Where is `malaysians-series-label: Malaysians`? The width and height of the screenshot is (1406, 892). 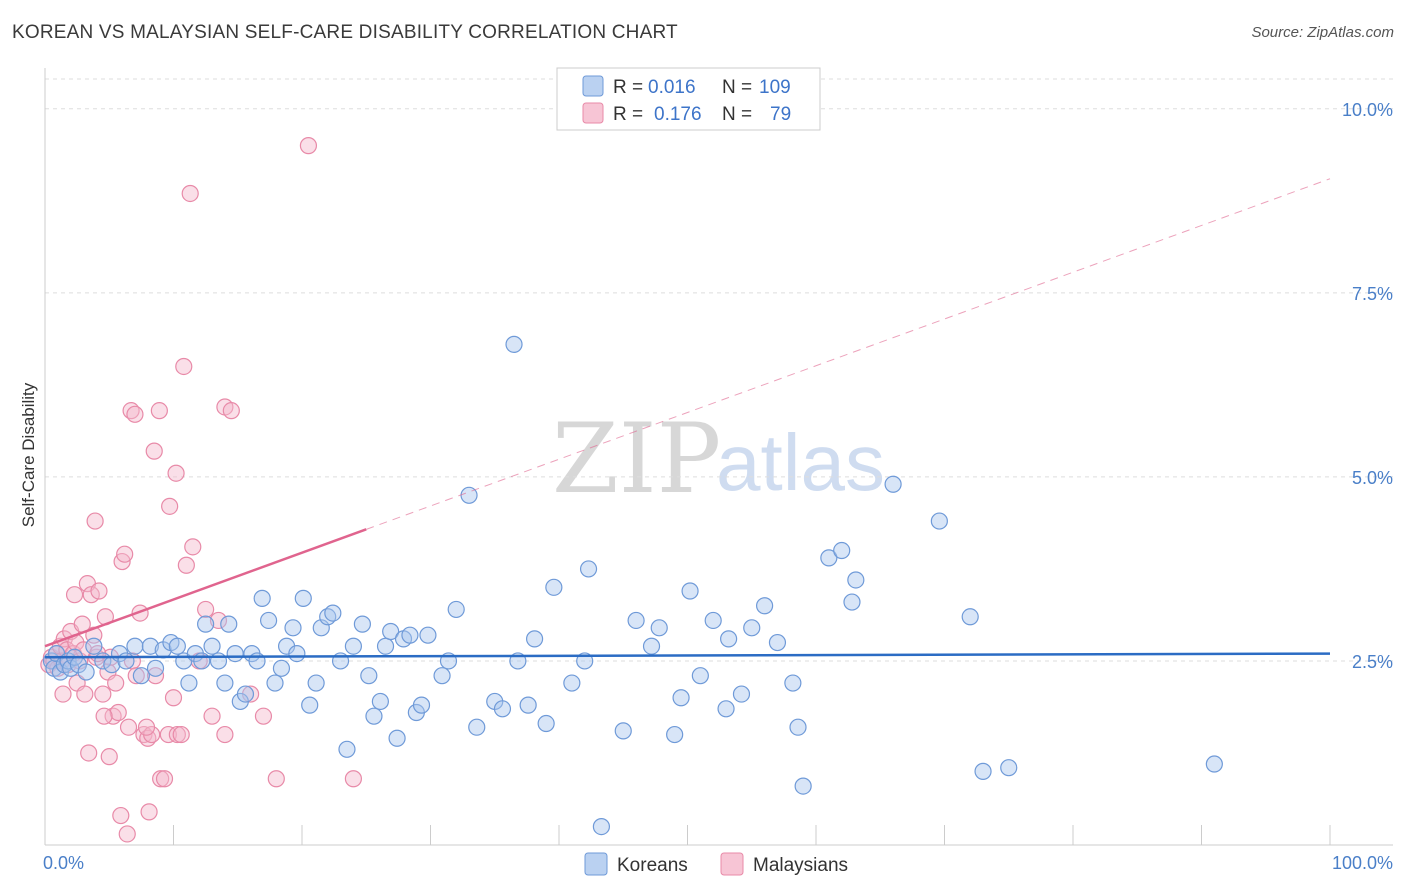
malaysians-series-label: Malaysians is located at coordinates (800, 865).